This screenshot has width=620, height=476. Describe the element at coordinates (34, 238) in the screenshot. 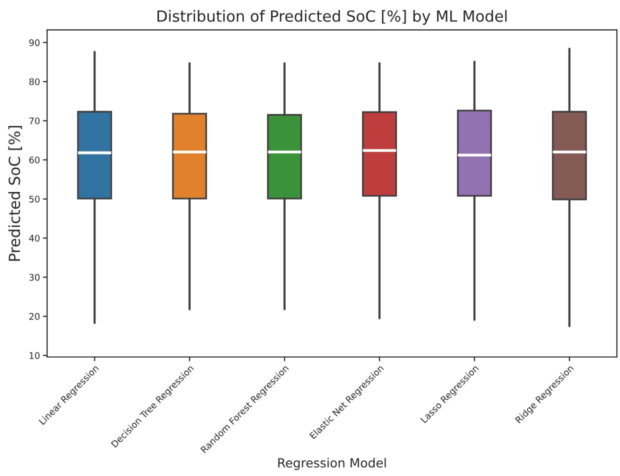

I see `y-tick-label: 40` at that location.